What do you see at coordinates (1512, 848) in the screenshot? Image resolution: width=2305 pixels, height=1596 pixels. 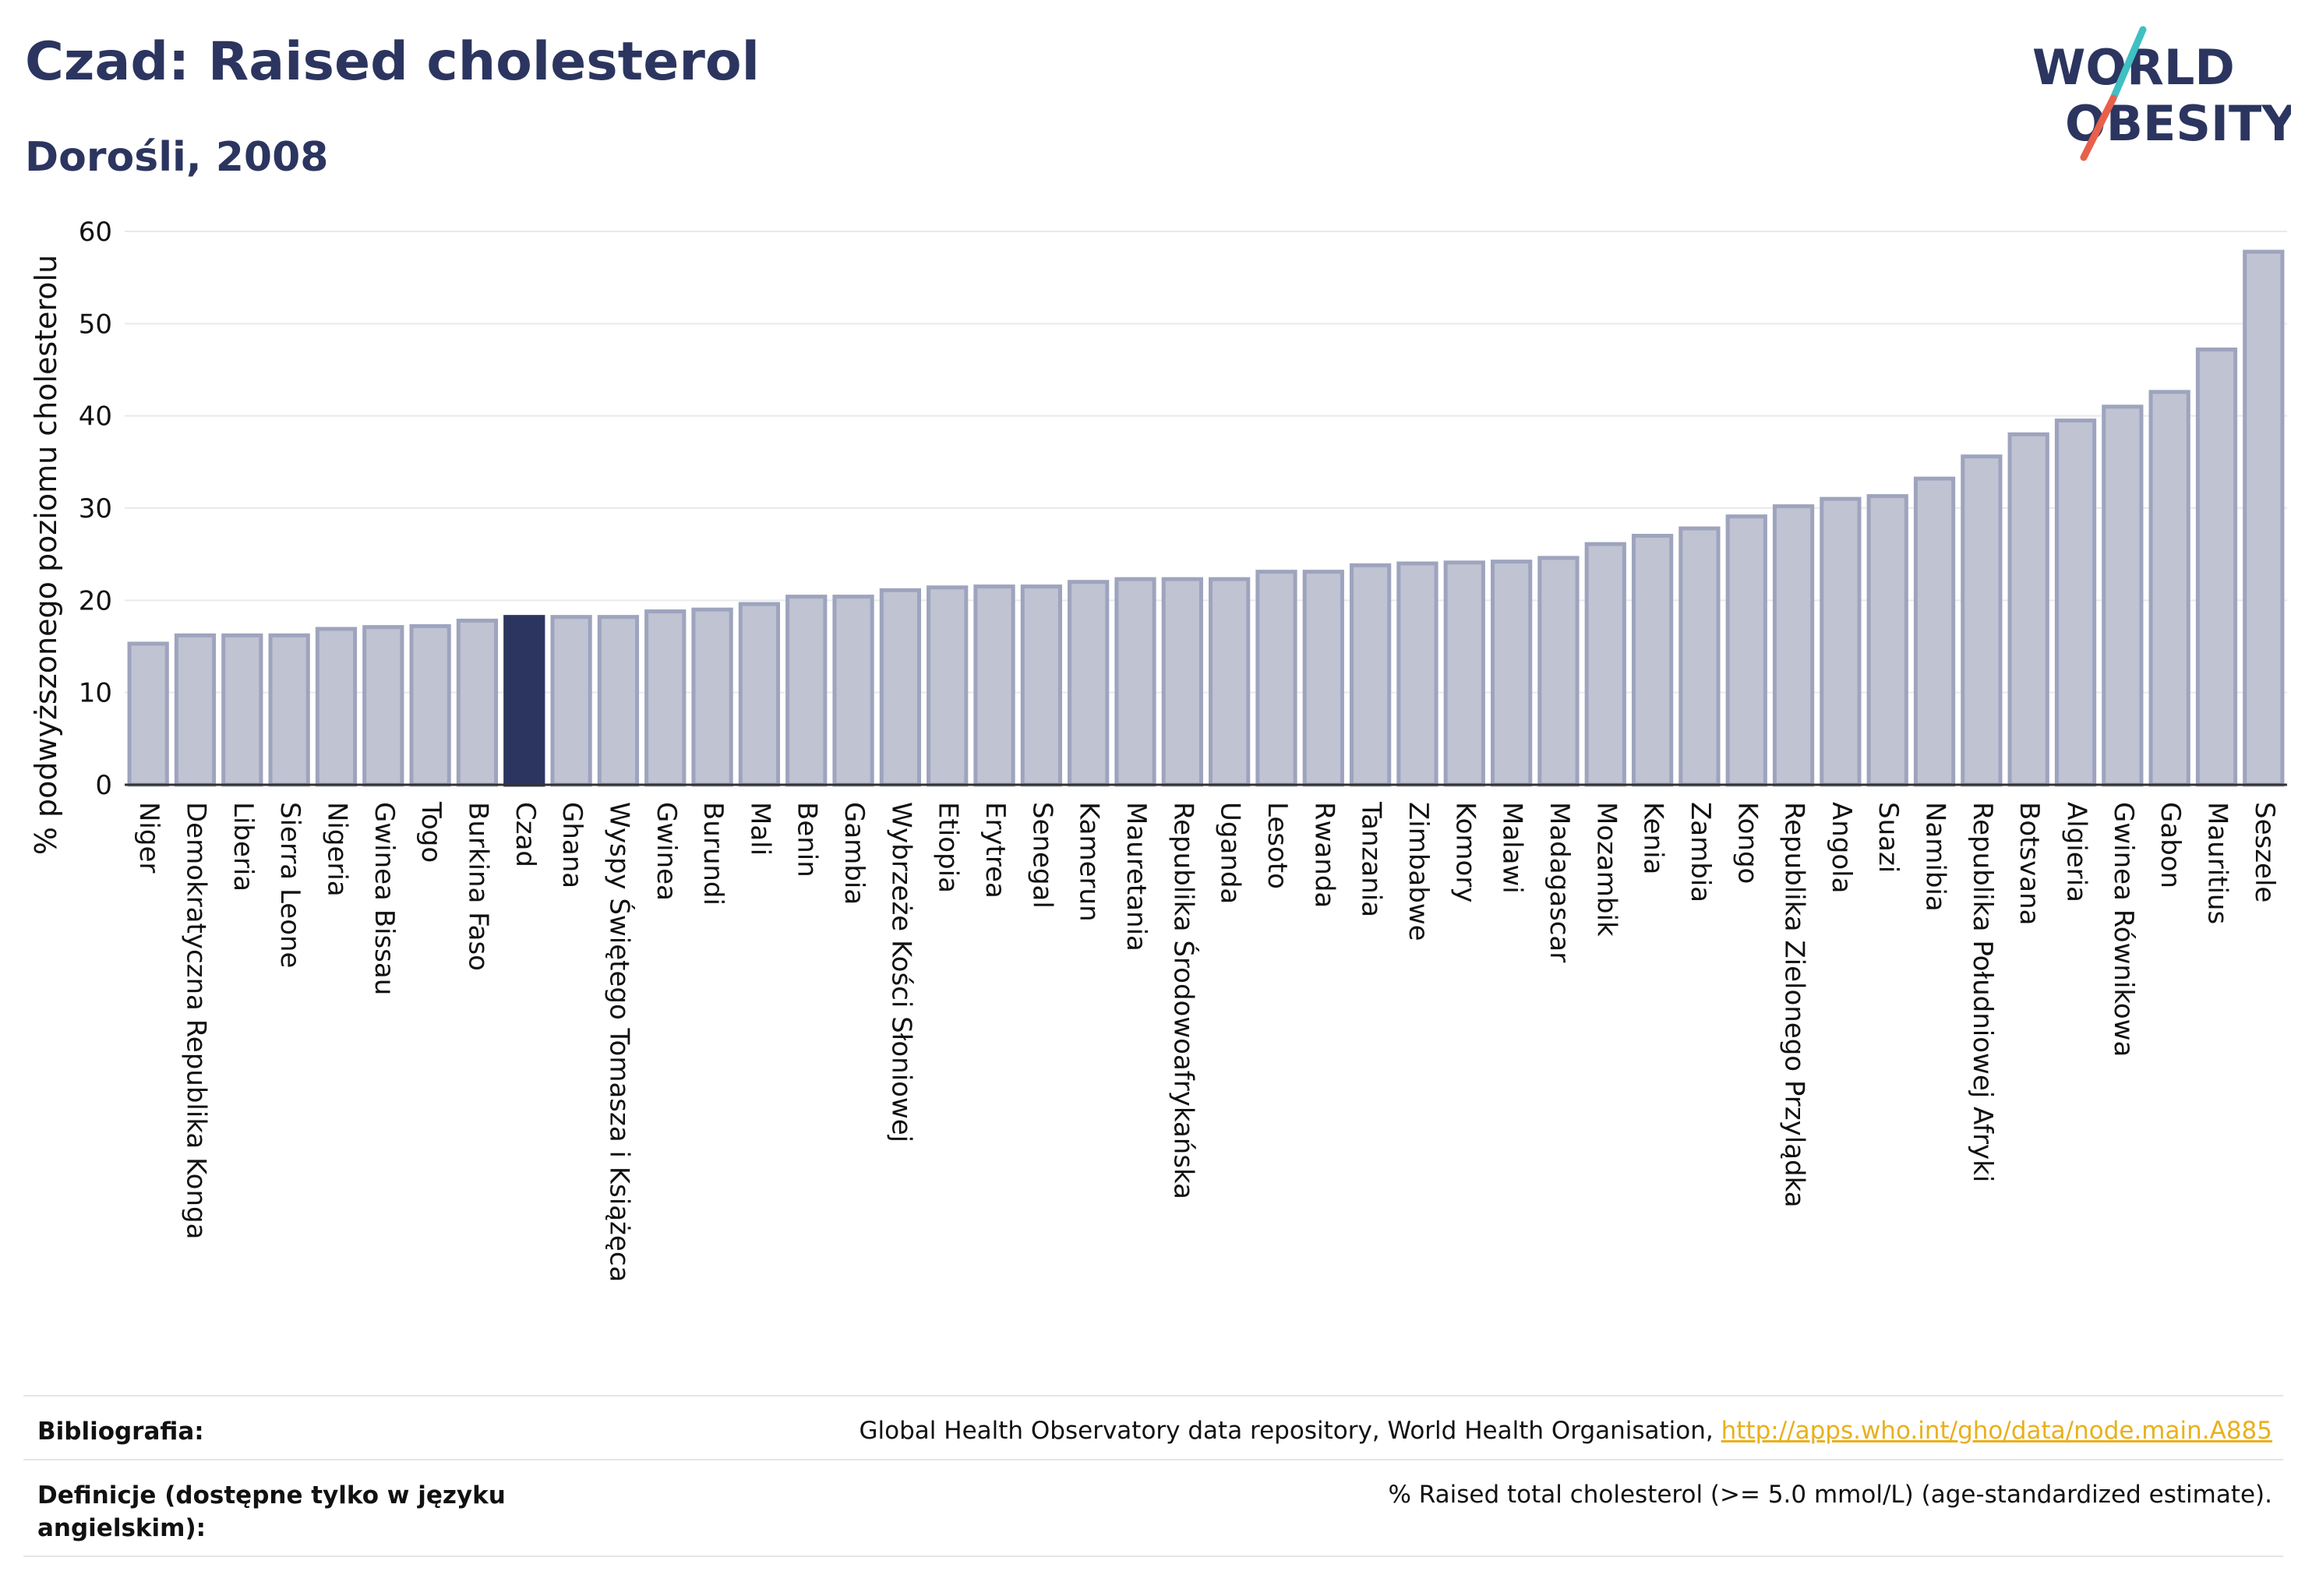 I see `x-tick-label: Malawi` at bounding box center [1512, 848].